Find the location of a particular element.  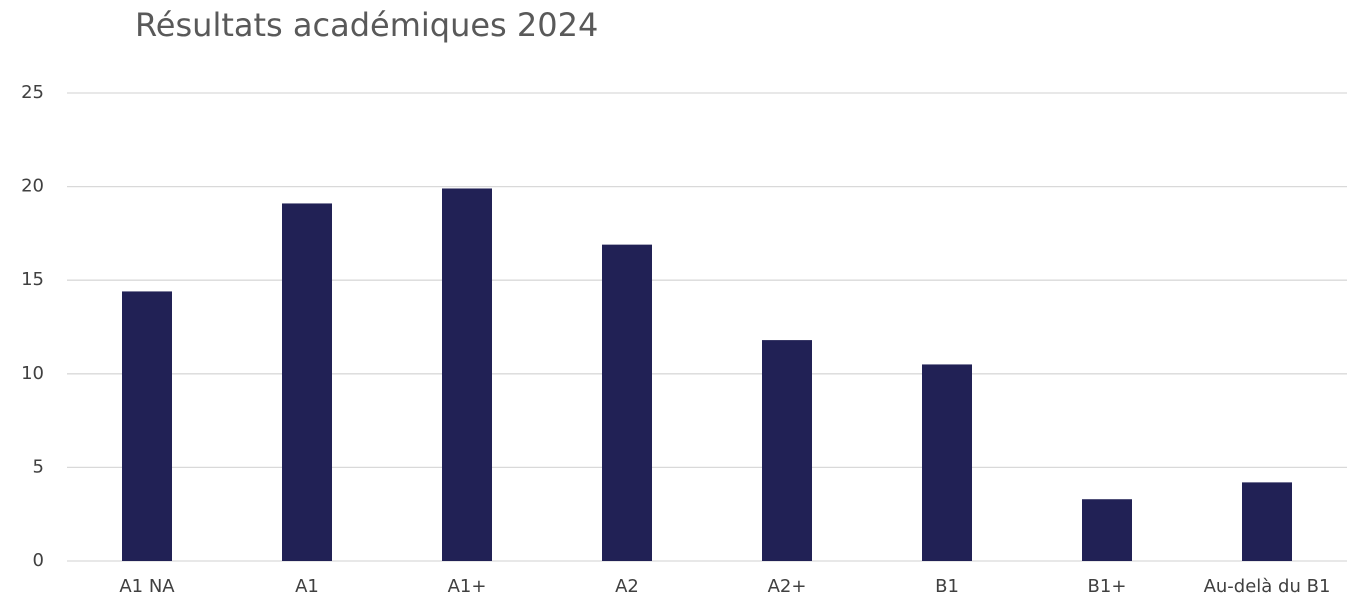

chart-title: Résultats académiques 2024 is located at coordinates (366, 25).